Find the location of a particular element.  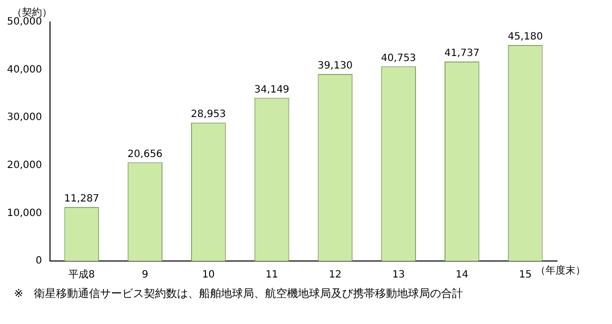

x-axis-title: （年度末） is located at coordinates (560, 270).